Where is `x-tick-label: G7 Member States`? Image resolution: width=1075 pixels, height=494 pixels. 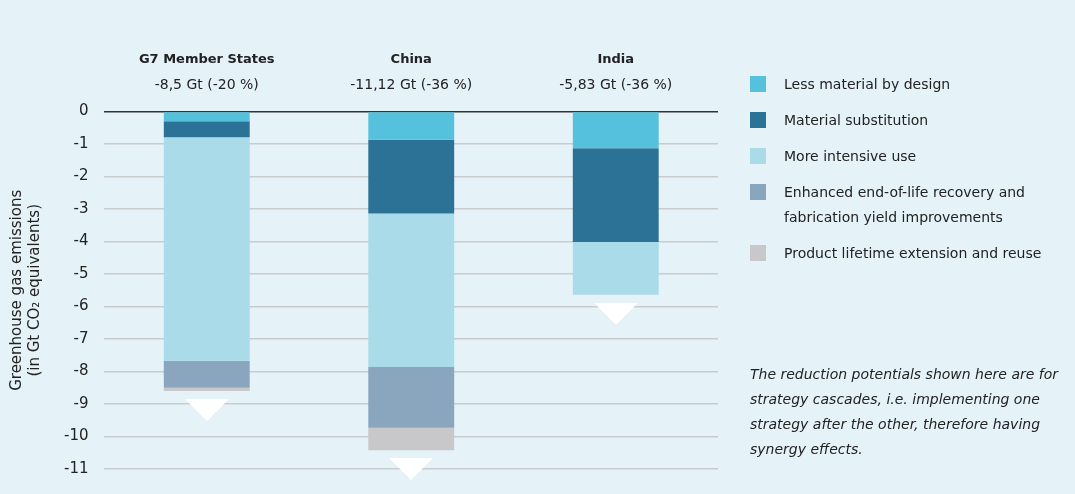
x-tick-label: G7 Member States is located at coordinates (206, 59).